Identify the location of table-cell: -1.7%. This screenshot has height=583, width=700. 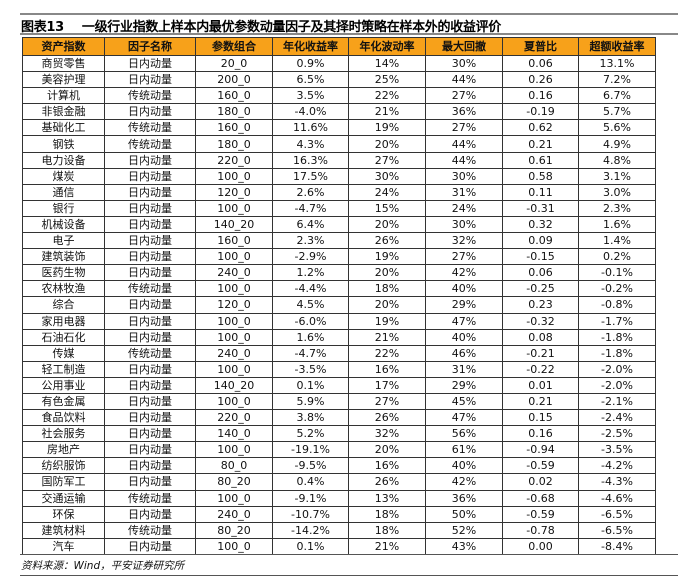
(617, 321).